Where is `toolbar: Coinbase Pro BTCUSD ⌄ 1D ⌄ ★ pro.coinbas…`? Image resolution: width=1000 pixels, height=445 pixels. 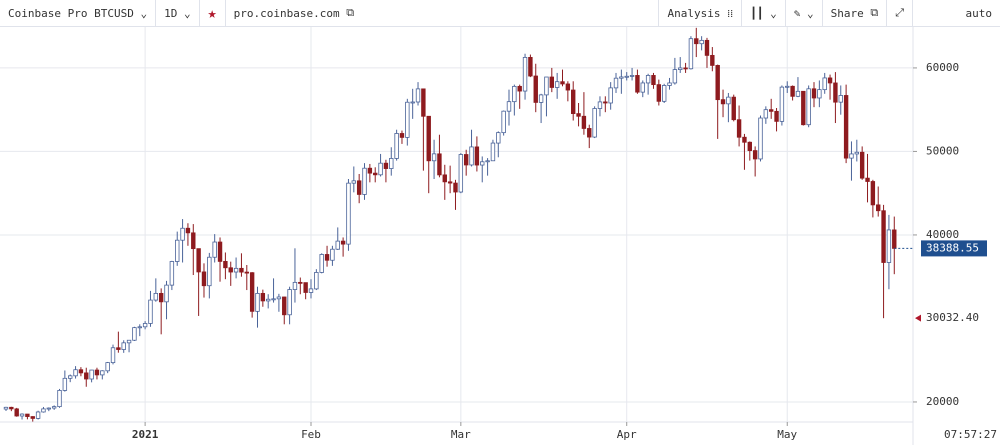 toolbar: Coinbase Pro BTCUSD ⌄ 1D ⌄ ★ pro.coinbas… is located at coordinates (500, 13).